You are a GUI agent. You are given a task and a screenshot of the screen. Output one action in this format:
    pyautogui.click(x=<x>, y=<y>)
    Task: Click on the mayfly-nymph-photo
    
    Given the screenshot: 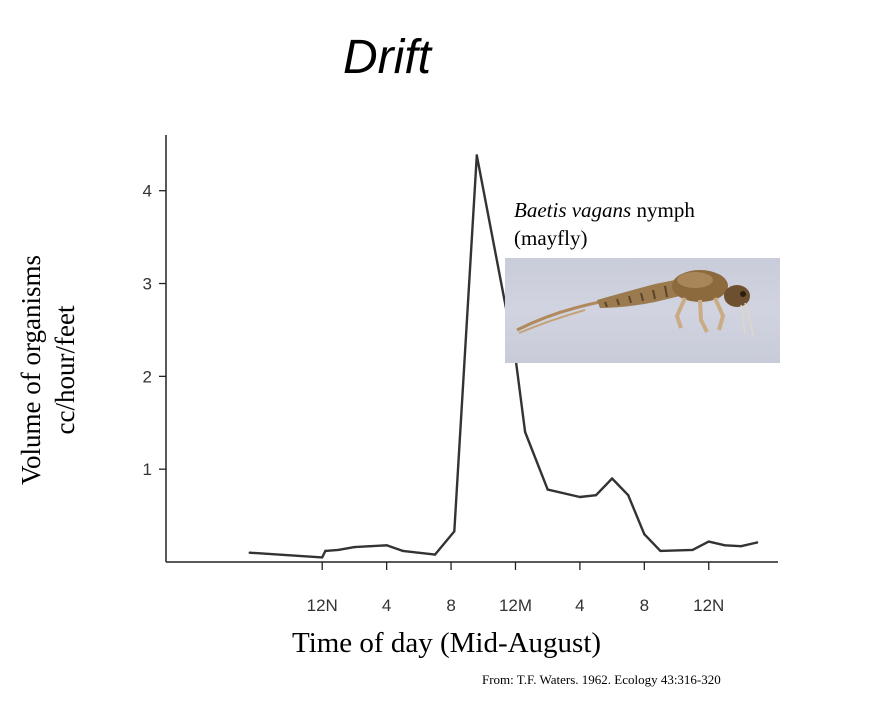 What is the action you would take?
    pyautogui.click(x=642, y=310)
    